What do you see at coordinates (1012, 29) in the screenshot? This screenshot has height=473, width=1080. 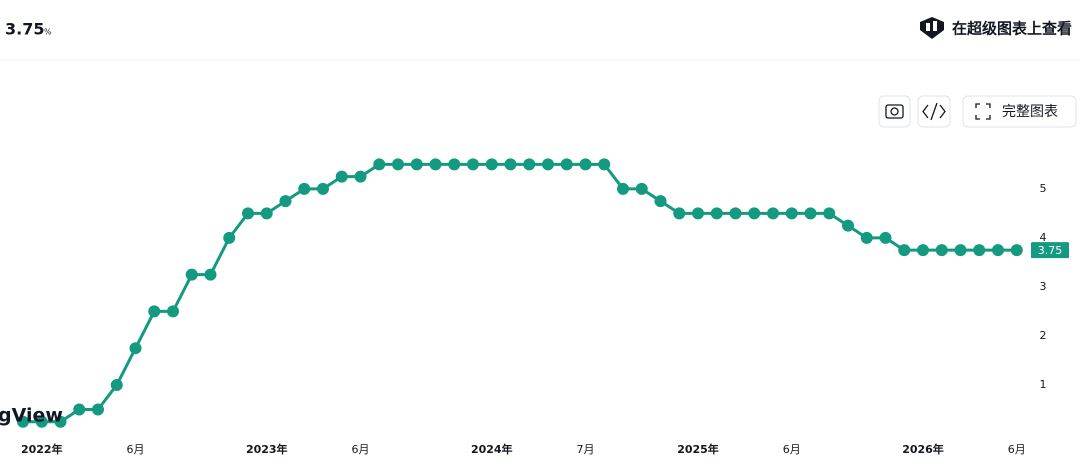 I see `link-text: 在超级图表上查看` at bounding box center [1012, 29].